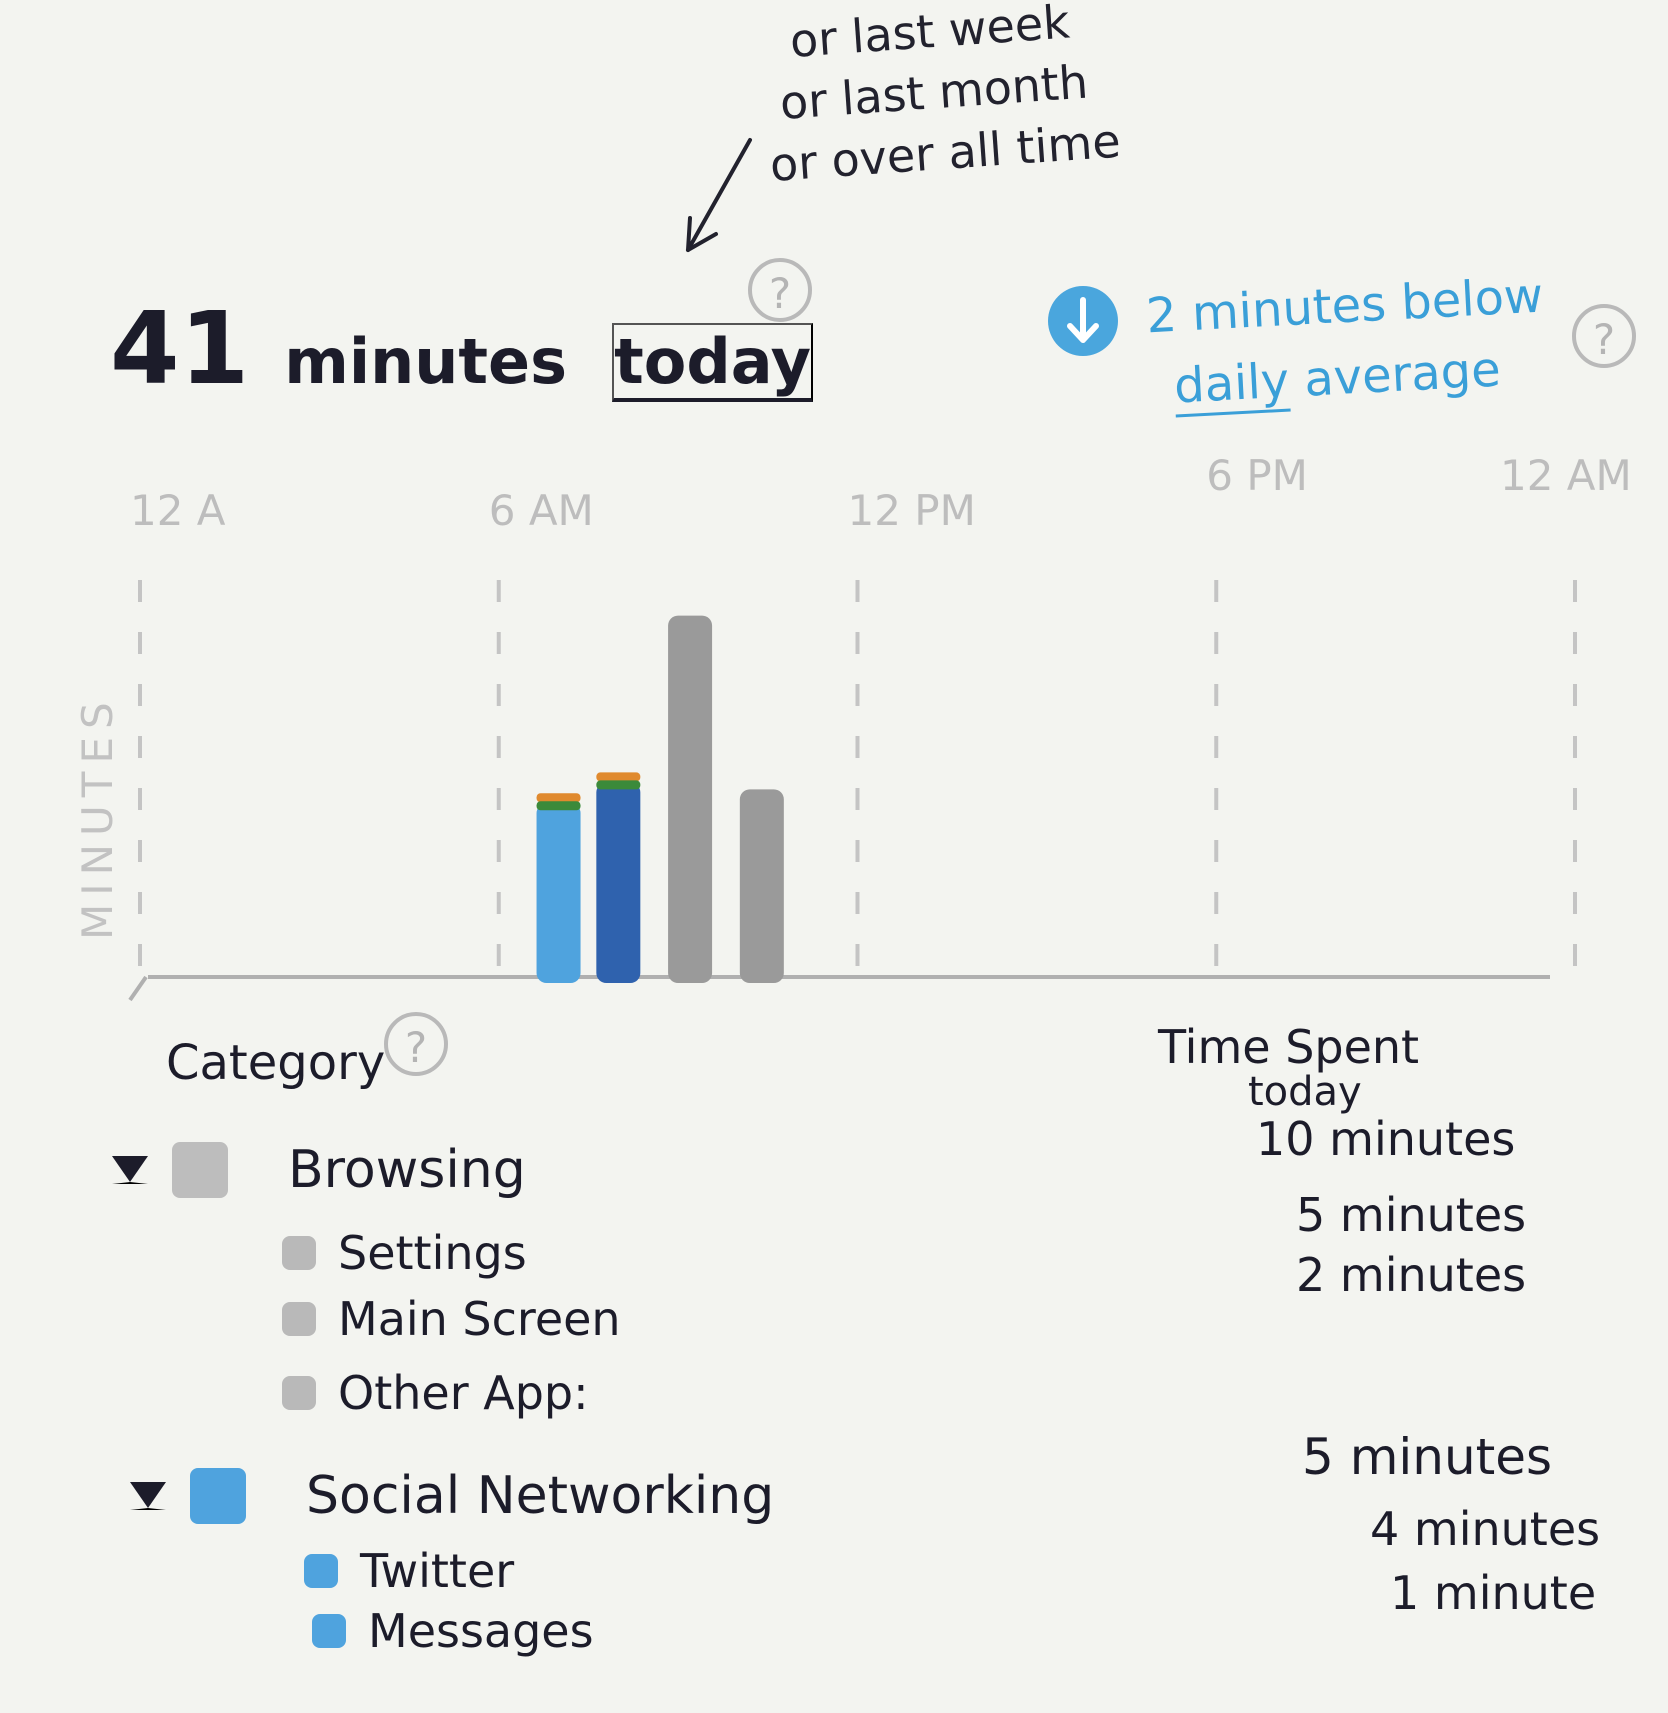 This screenshot has width=1668, height=1713. What do you see at coordinates (541, 510) in the screenshot?
I see `x-tick-label: 6 AM` at bounding box center [541, 510].